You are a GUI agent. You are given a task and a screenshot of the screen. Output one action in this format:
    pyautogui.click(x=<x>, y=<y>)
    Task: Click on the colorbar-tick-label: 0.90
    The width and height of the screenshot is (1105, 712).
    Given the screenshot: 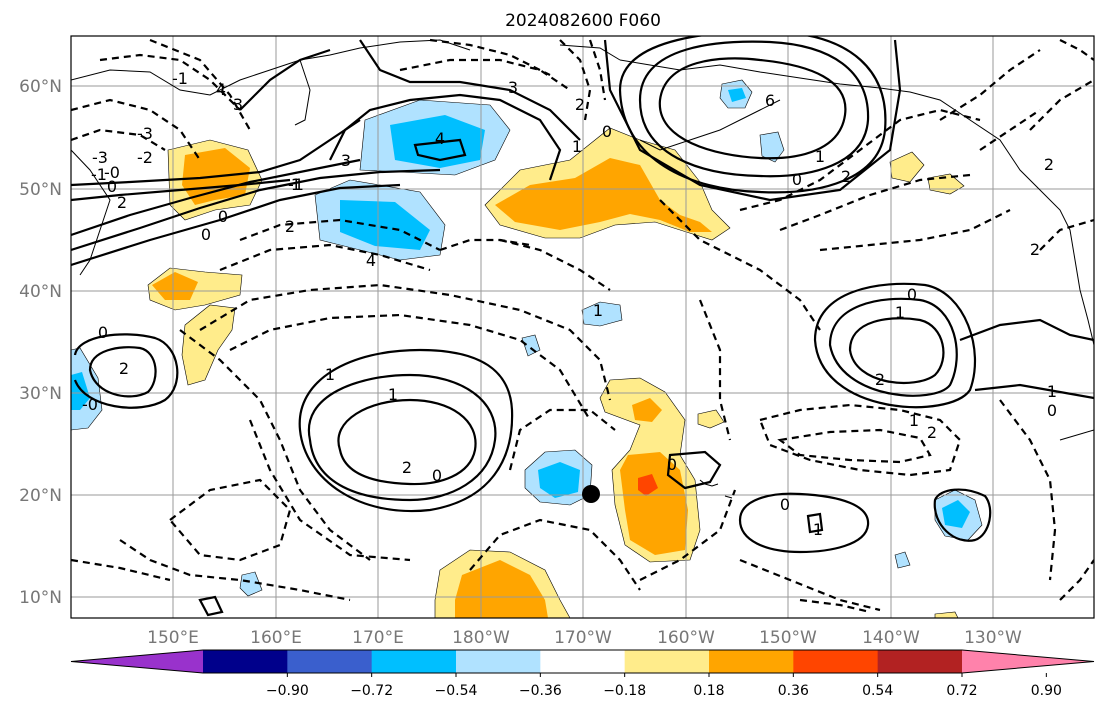 What is the action you would take?
    pyautogui.click(x=1046, y=691)
    